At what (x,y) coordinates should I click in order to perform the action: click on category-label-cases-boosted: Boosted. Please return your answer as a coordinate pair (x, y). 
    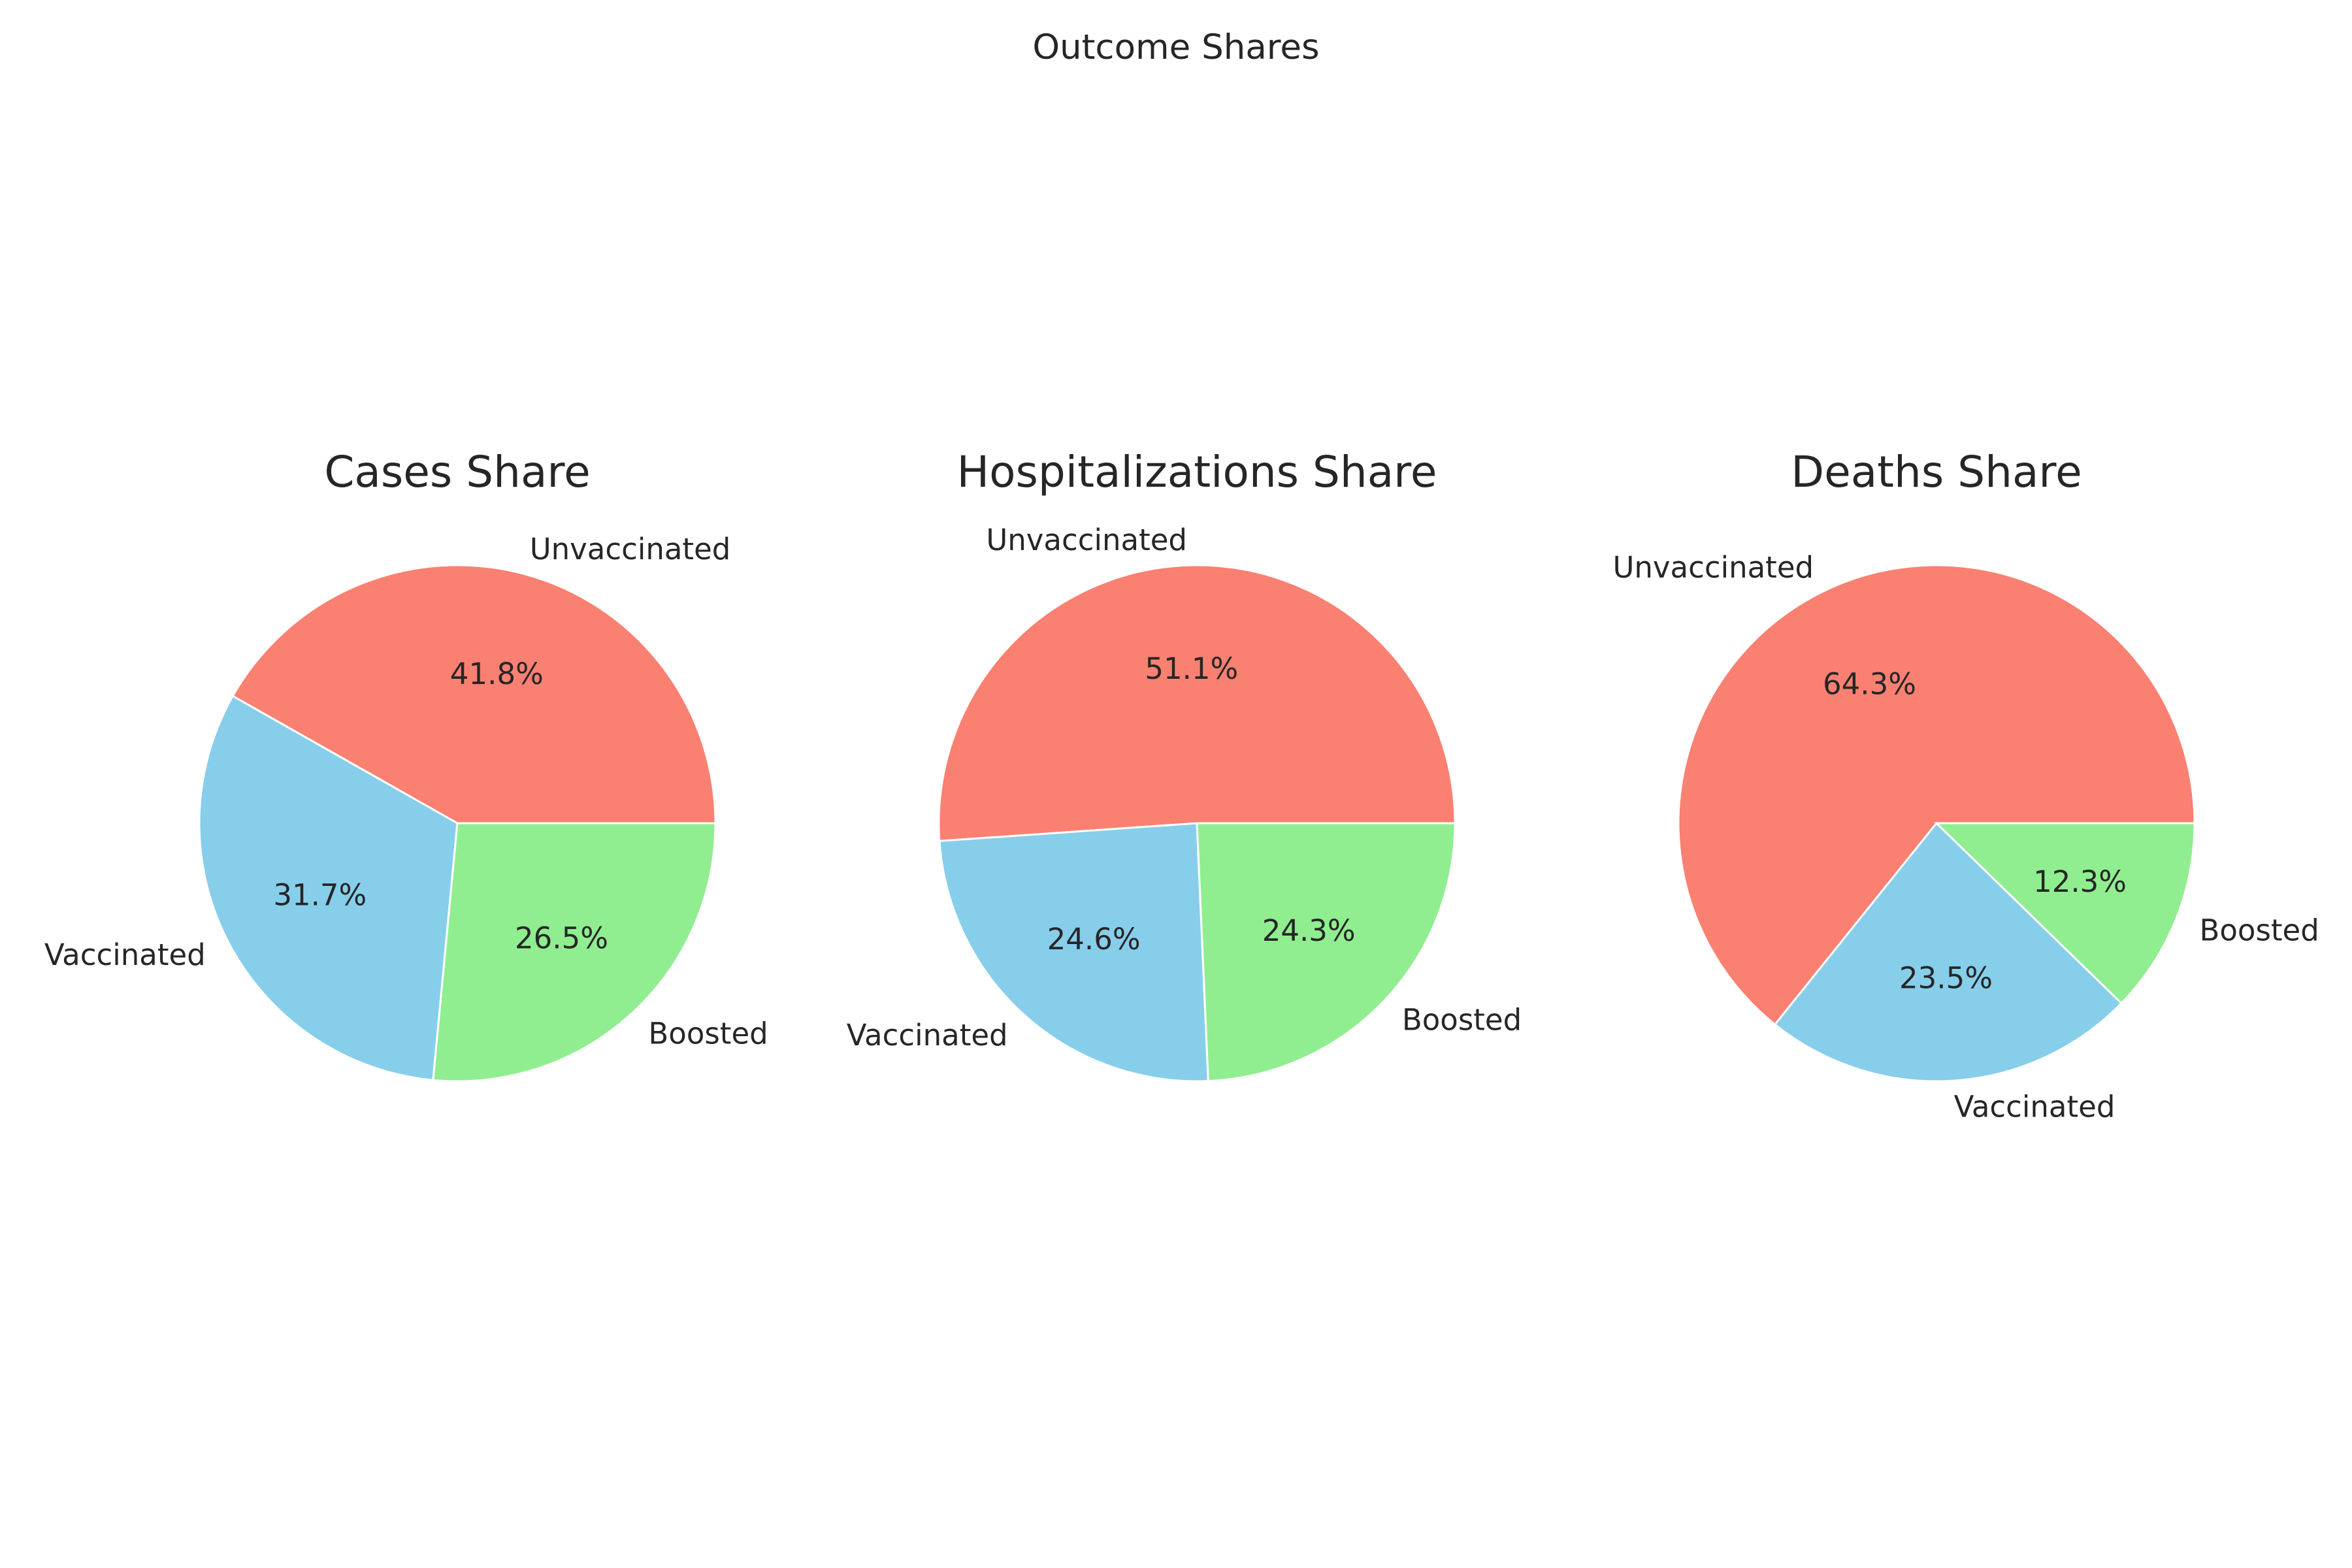
    Looking at the image, I should click on (708, 1033).